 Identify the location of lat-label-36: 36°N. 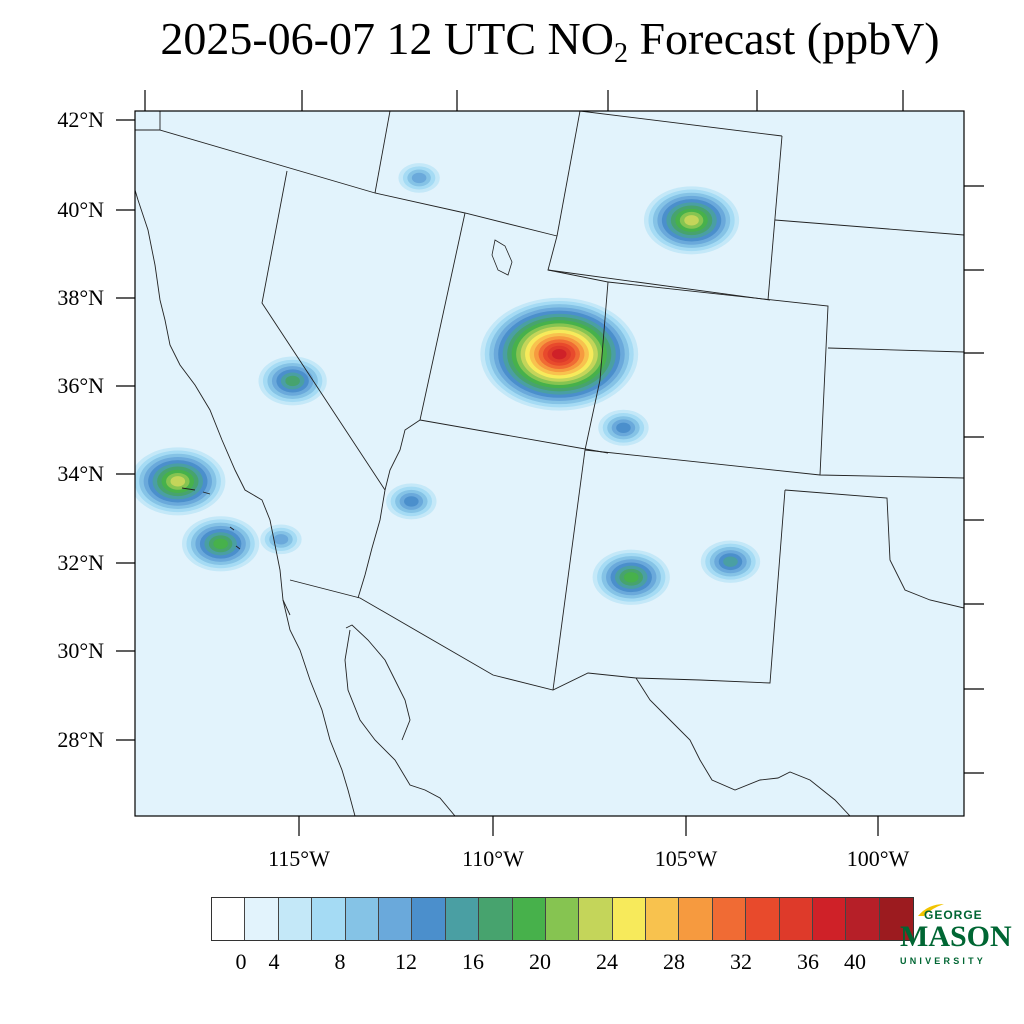
(80, 385).